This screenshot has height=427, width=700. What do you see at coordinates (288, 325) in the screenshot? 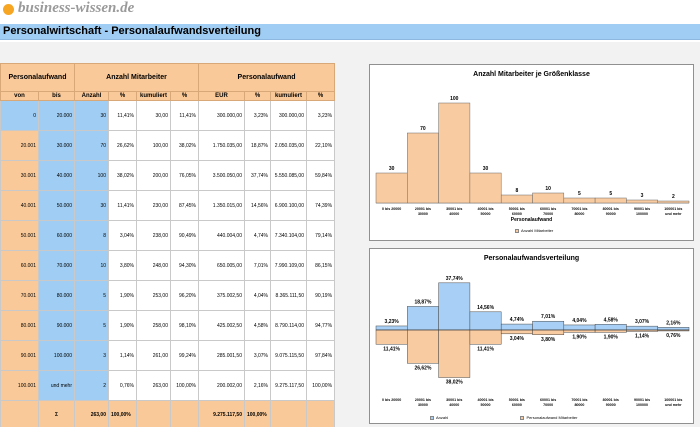
I see `cell-eur-kumuliert: 8.790.114,00` at bounding box center [288, 325].